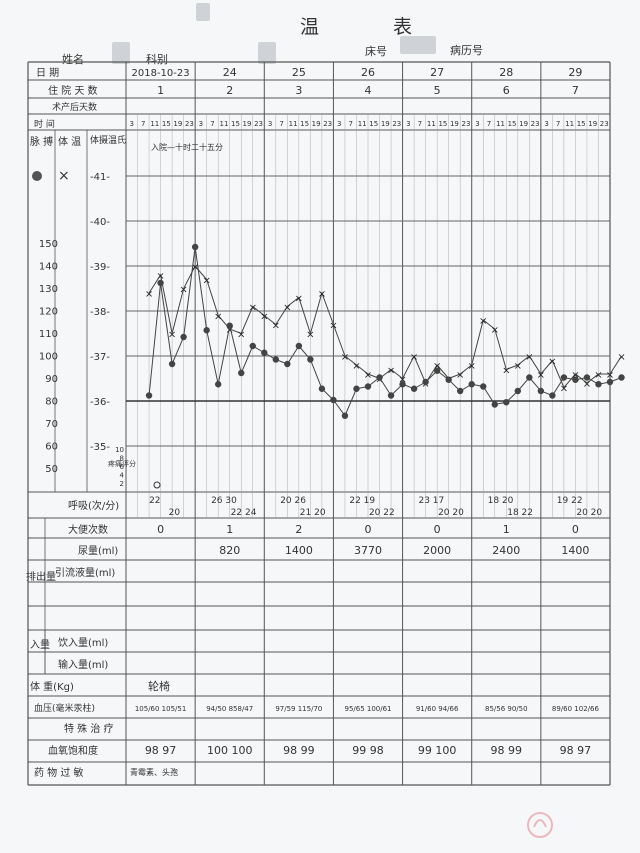 This screenshot has height=853, width=640. What do you see at coordinates (570, 501) in the screenshot?
I see `resp-top-cell: 19 22` at bounding box center [570, 501].